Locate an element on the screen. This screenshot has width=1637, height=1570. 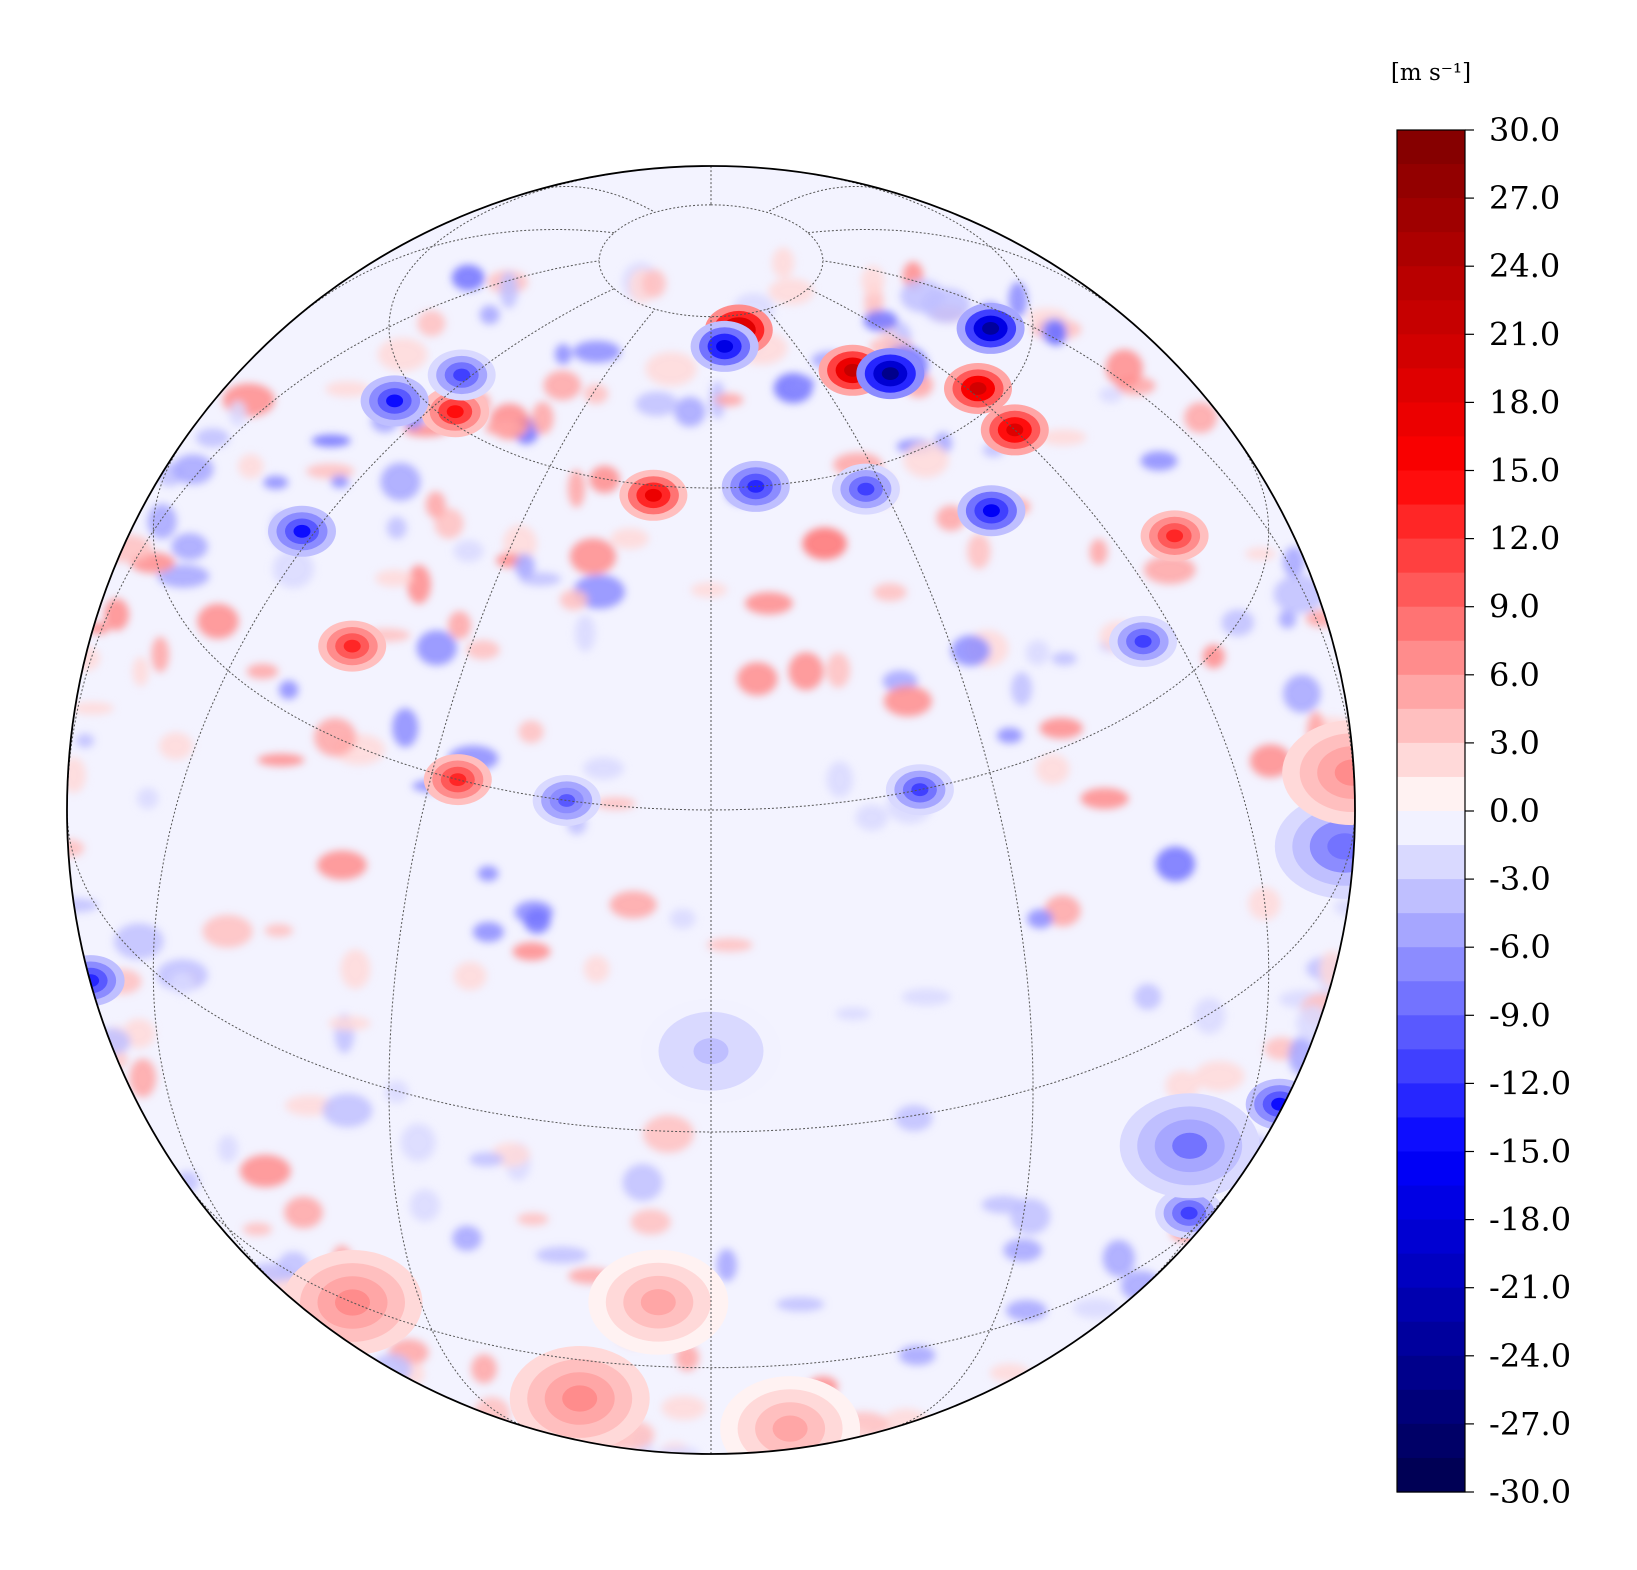
colorbar-tick-label: 21.0 is located at coordinates (1524, 334).